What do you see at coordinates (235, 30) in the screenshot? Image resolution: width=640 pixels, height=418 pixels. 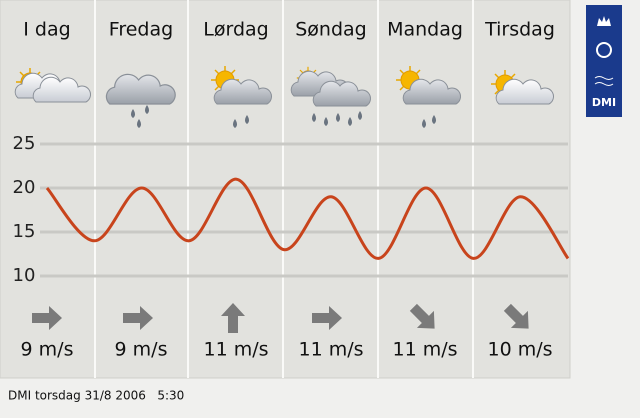 I see `day-label: Lørdag` at bounding box center [235, 30].